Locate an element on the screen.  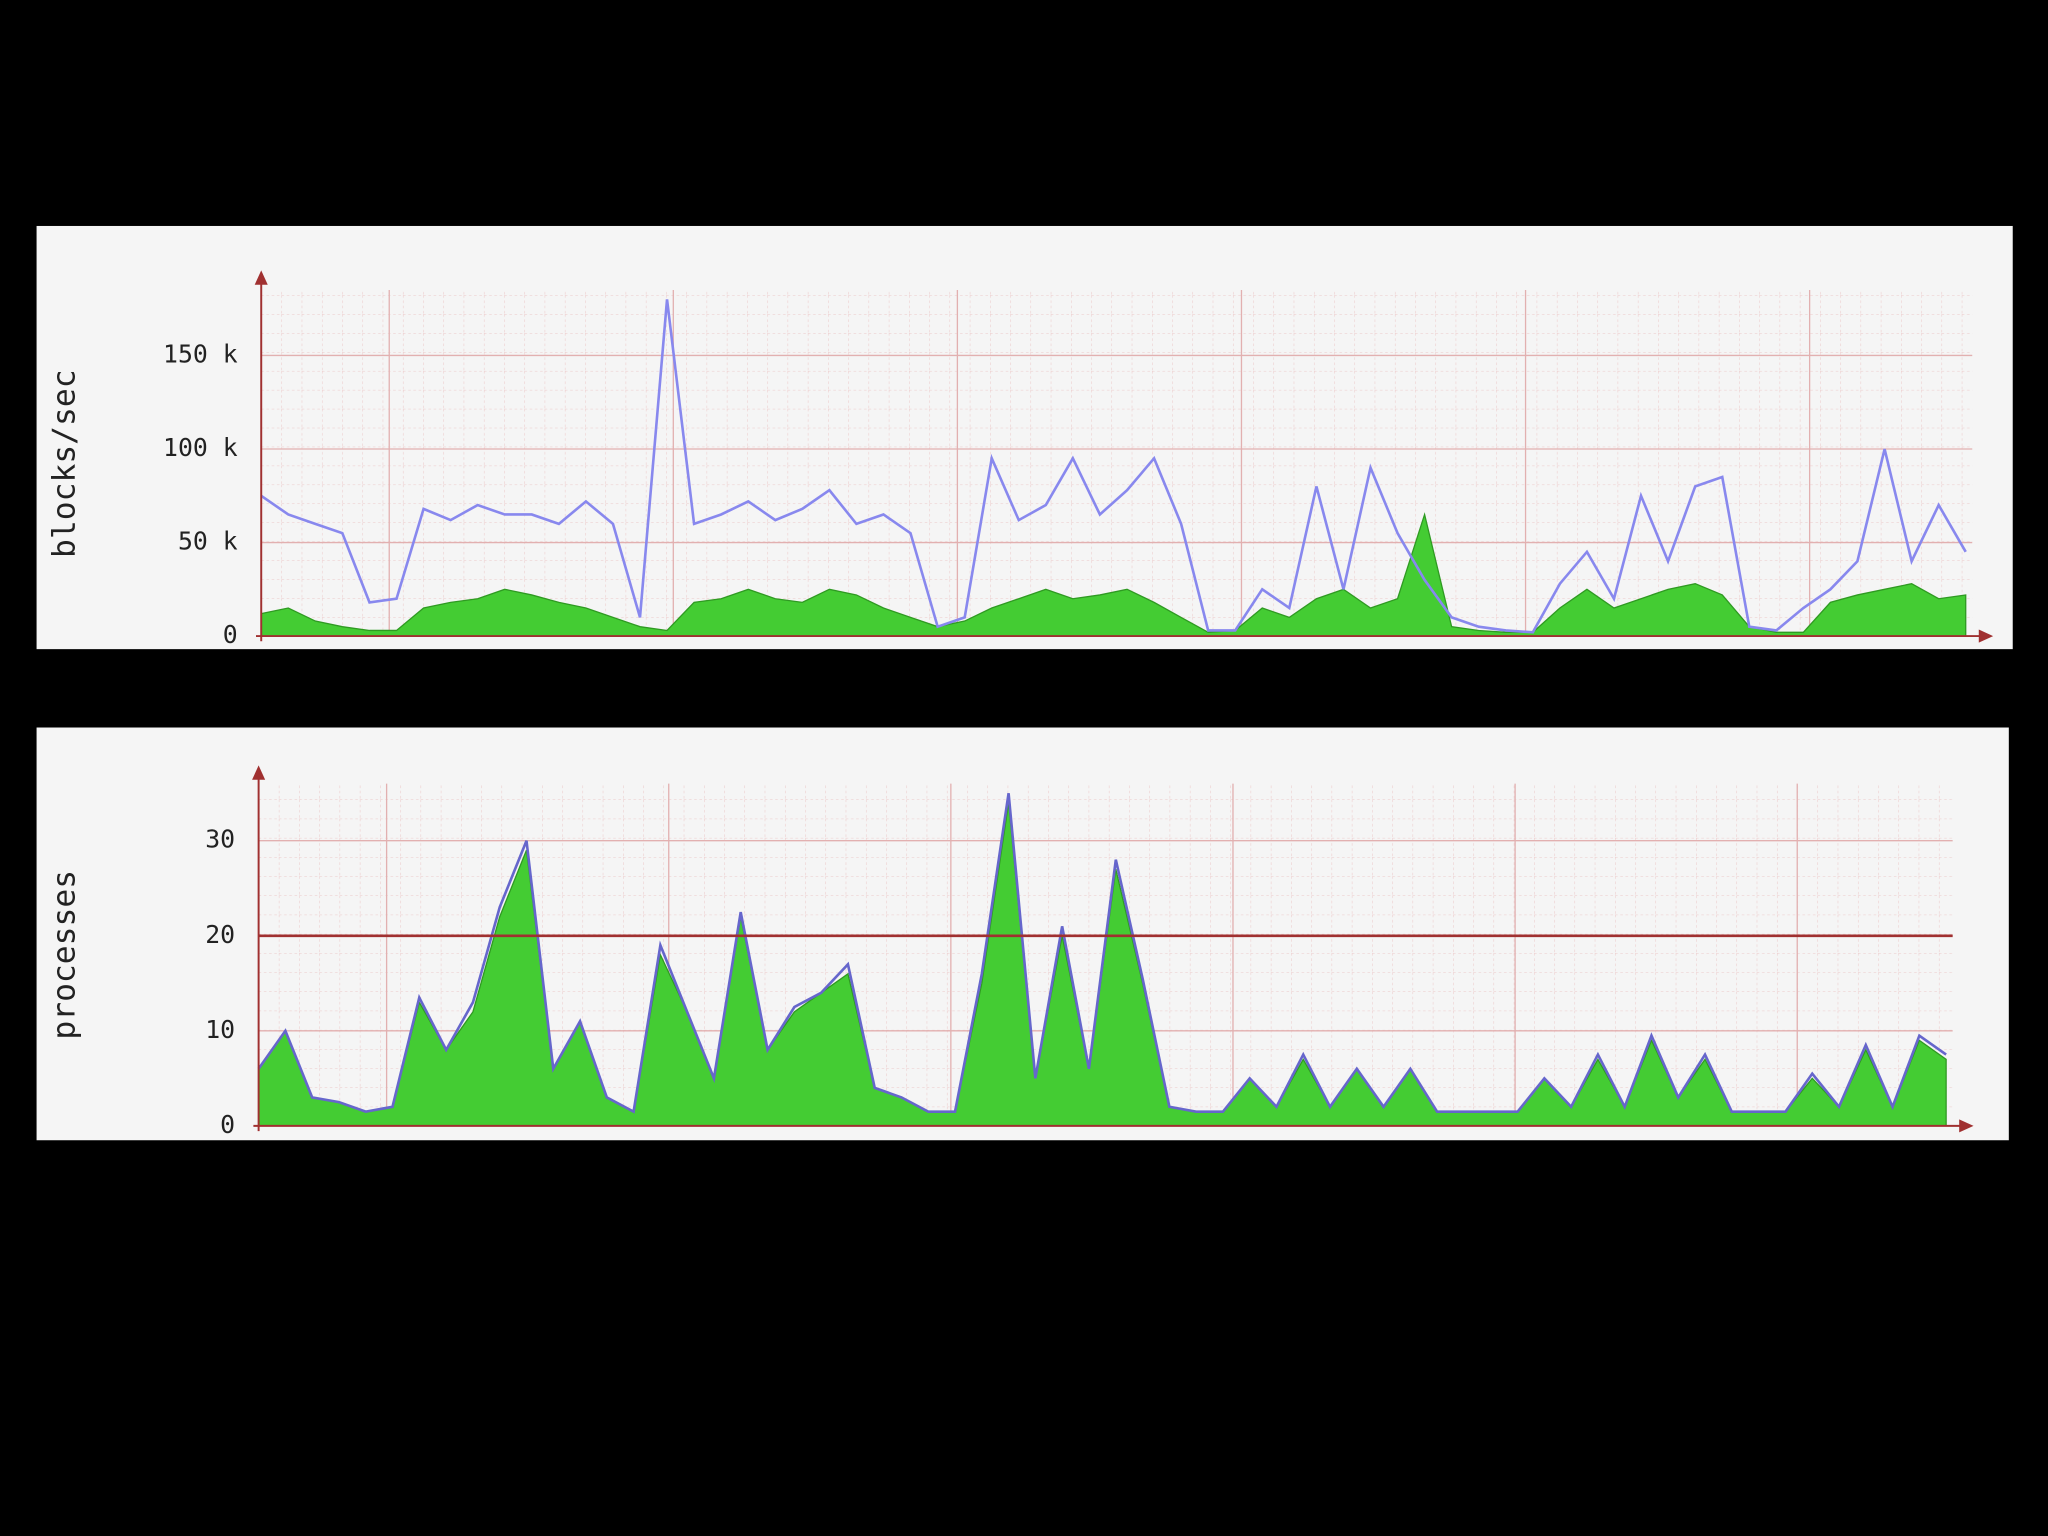
y-tick-label: 150 k is located at coordinates (200, 353).